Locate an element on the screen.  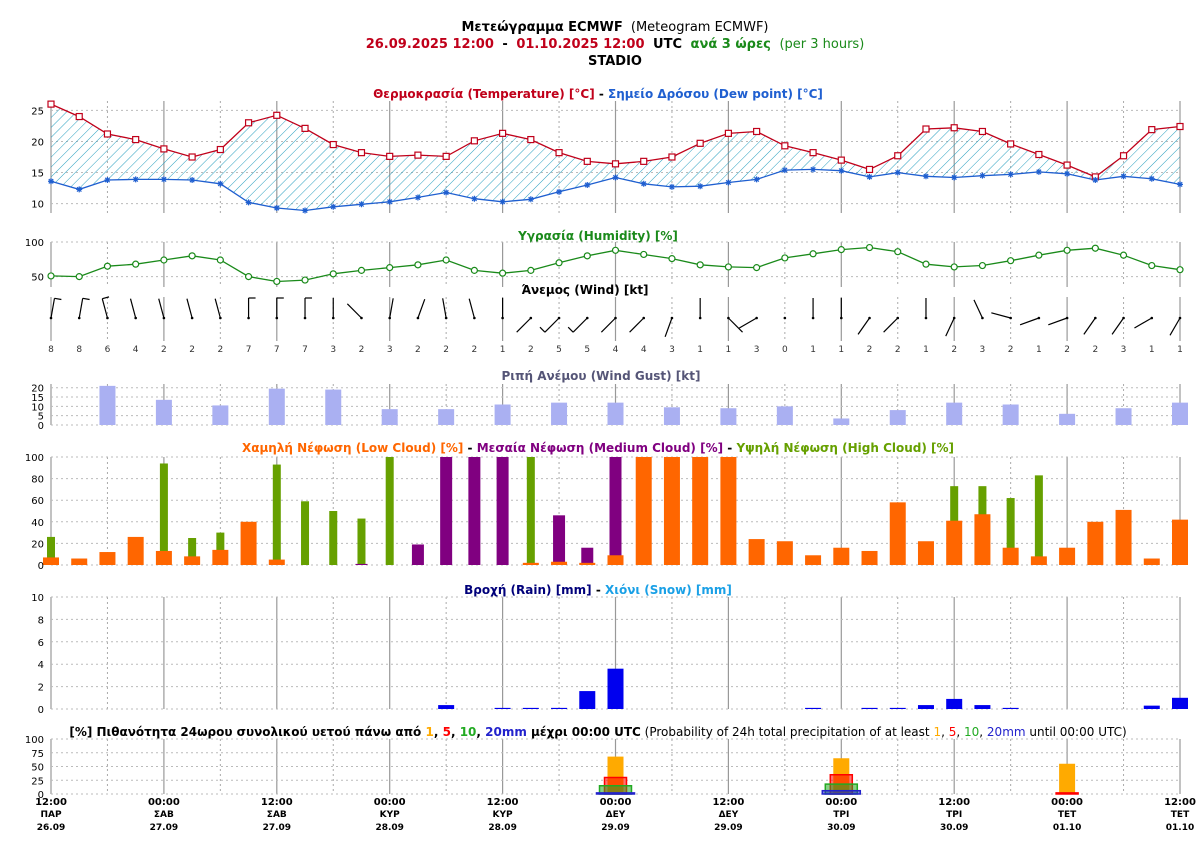
low-cloud-title: Χαμηλή Νέφωση (Low Cloud) [%] is located at coordinates (352, 448).